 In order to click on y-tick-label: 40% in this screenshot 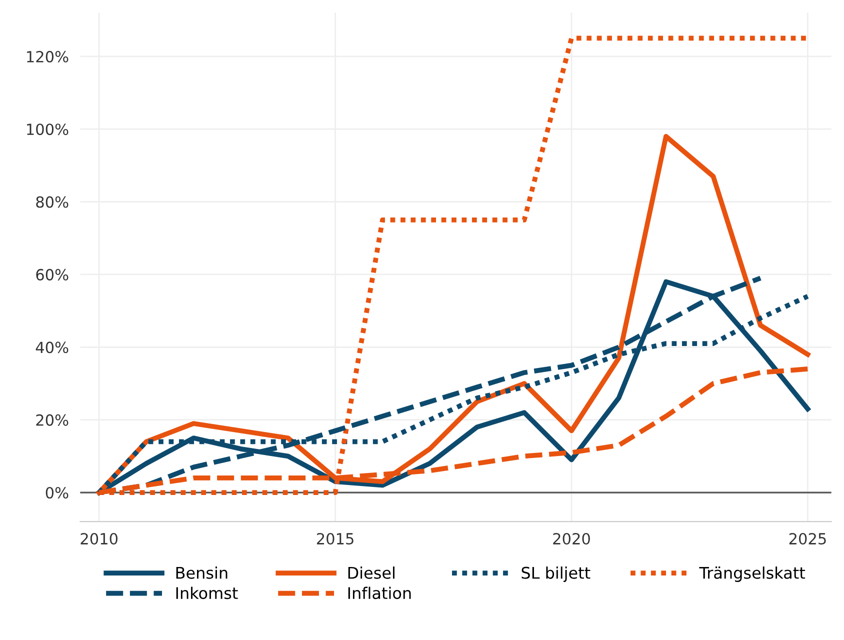, I will do `click(52, 348)`.